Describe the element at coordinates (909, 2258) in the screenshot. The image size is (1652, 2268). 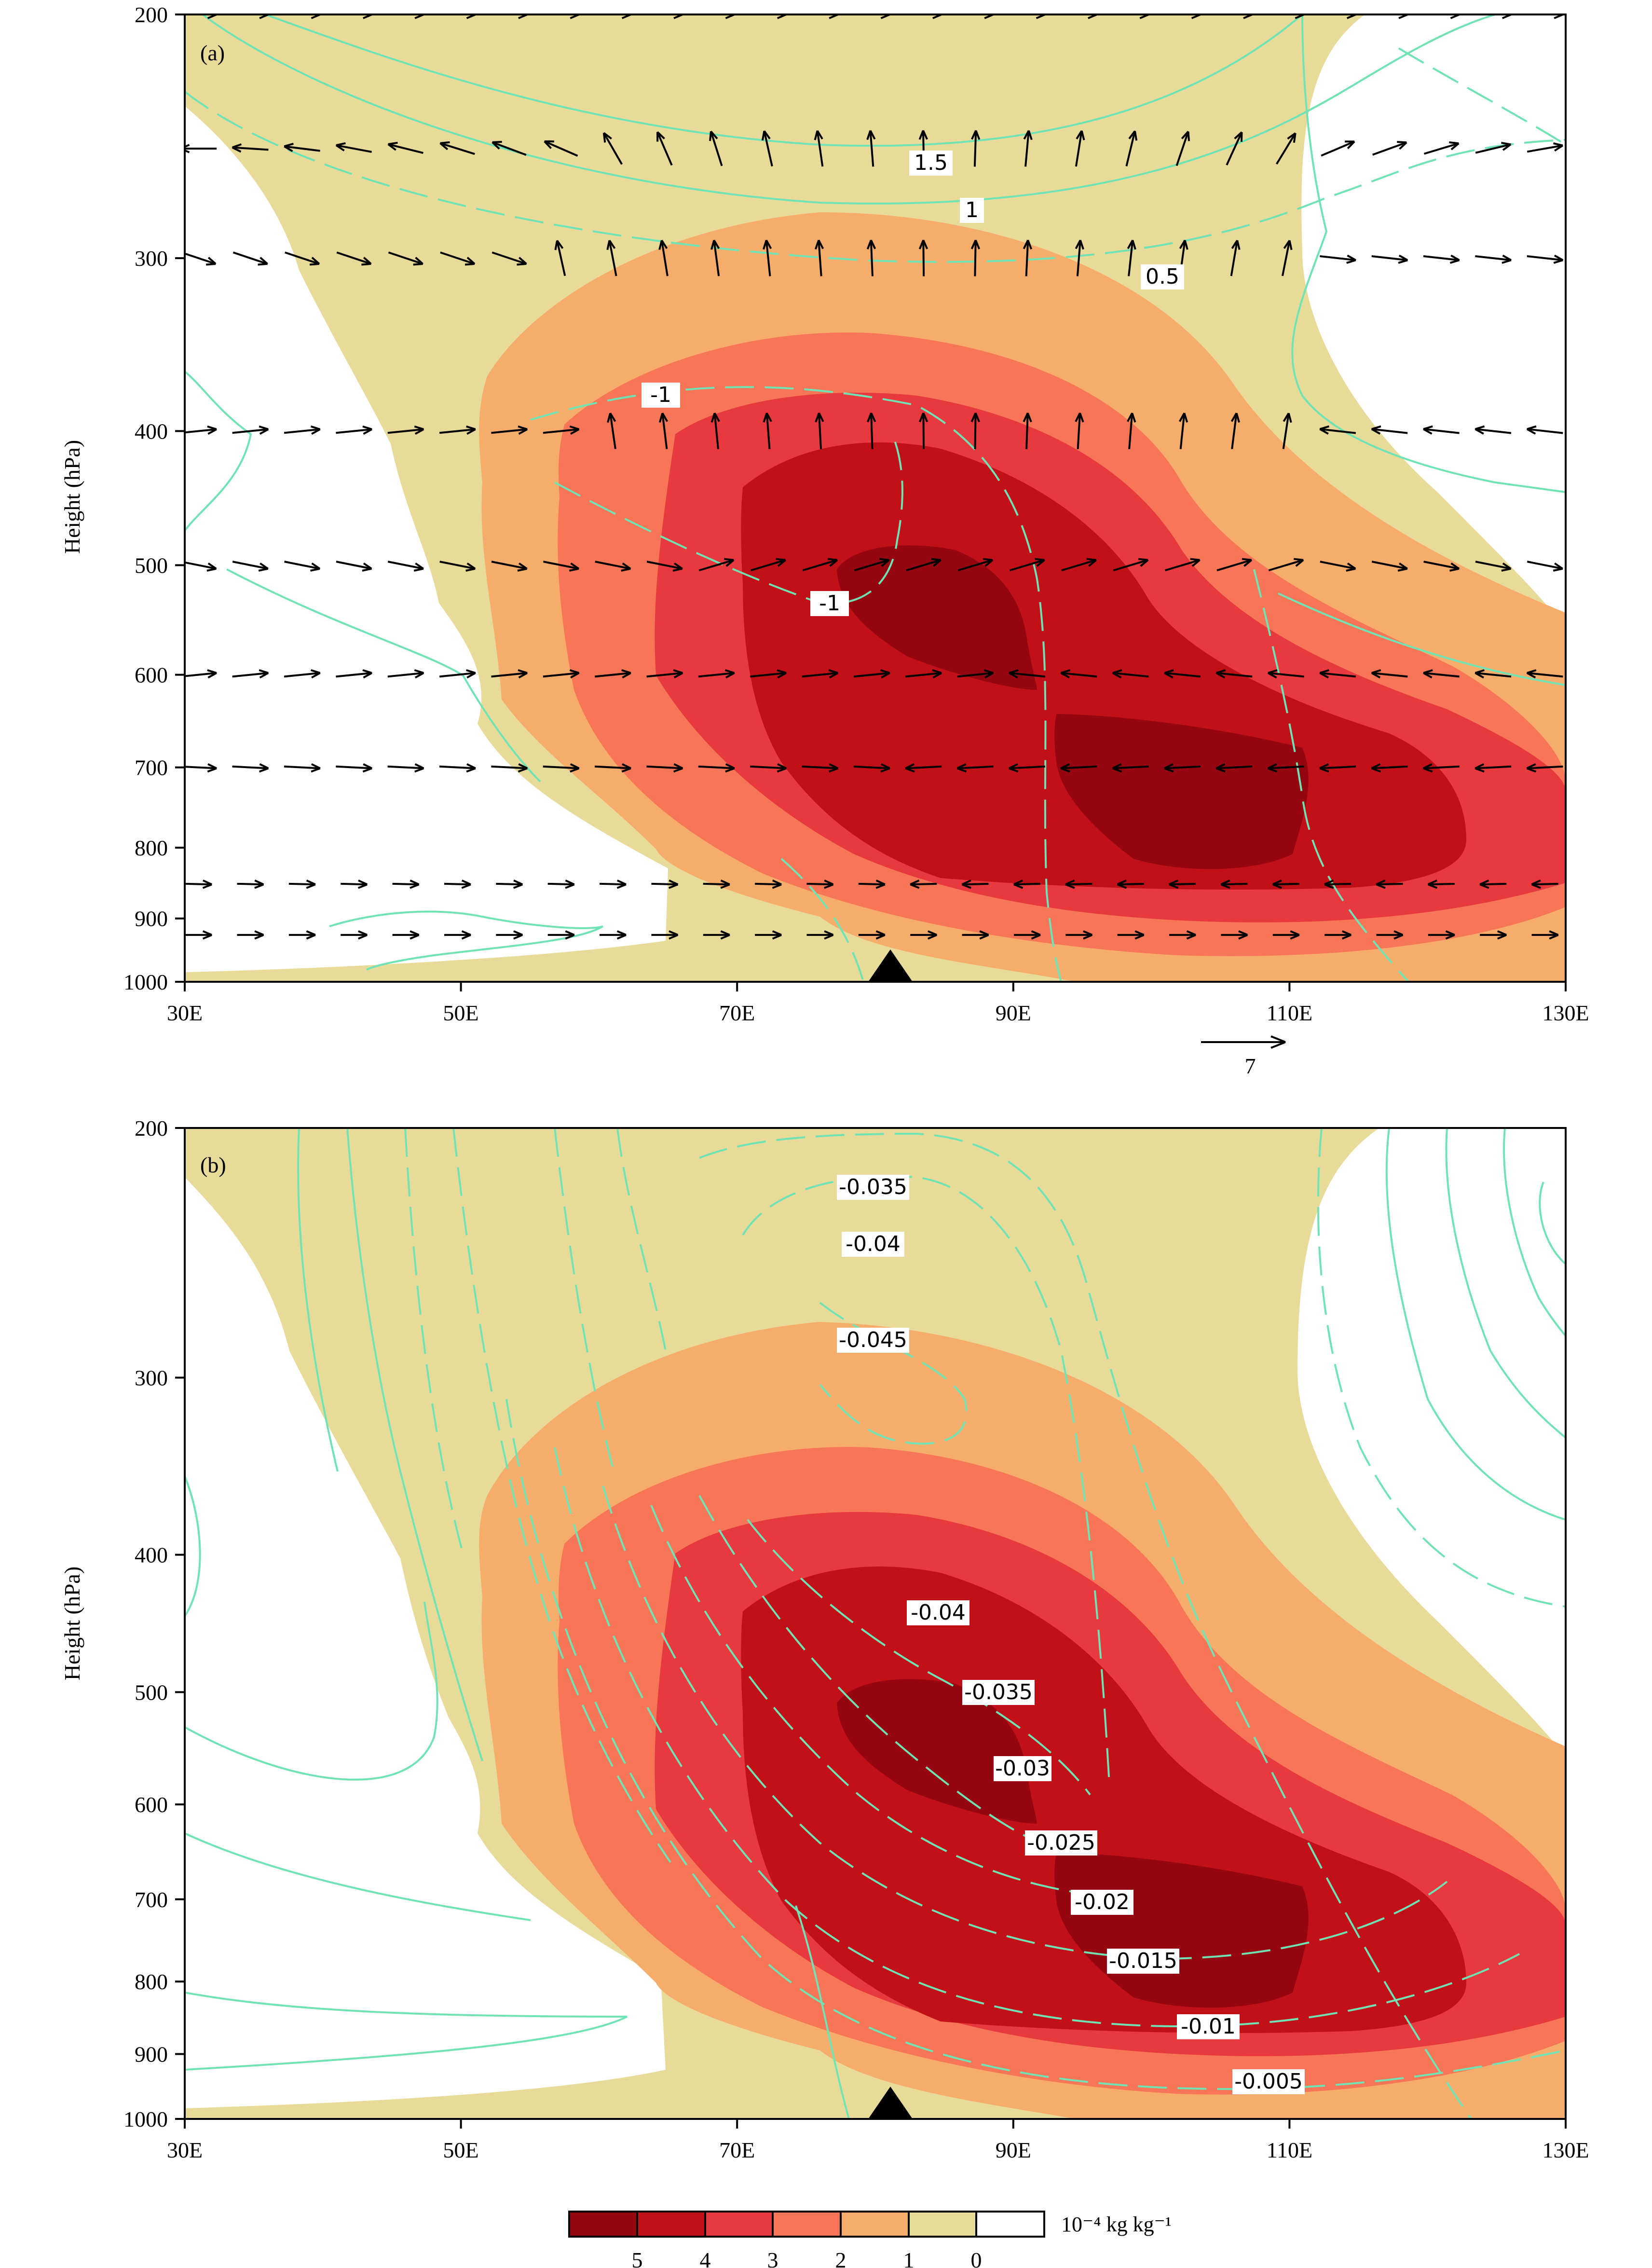
I see `colorbar-tick-1: 1` at that location.